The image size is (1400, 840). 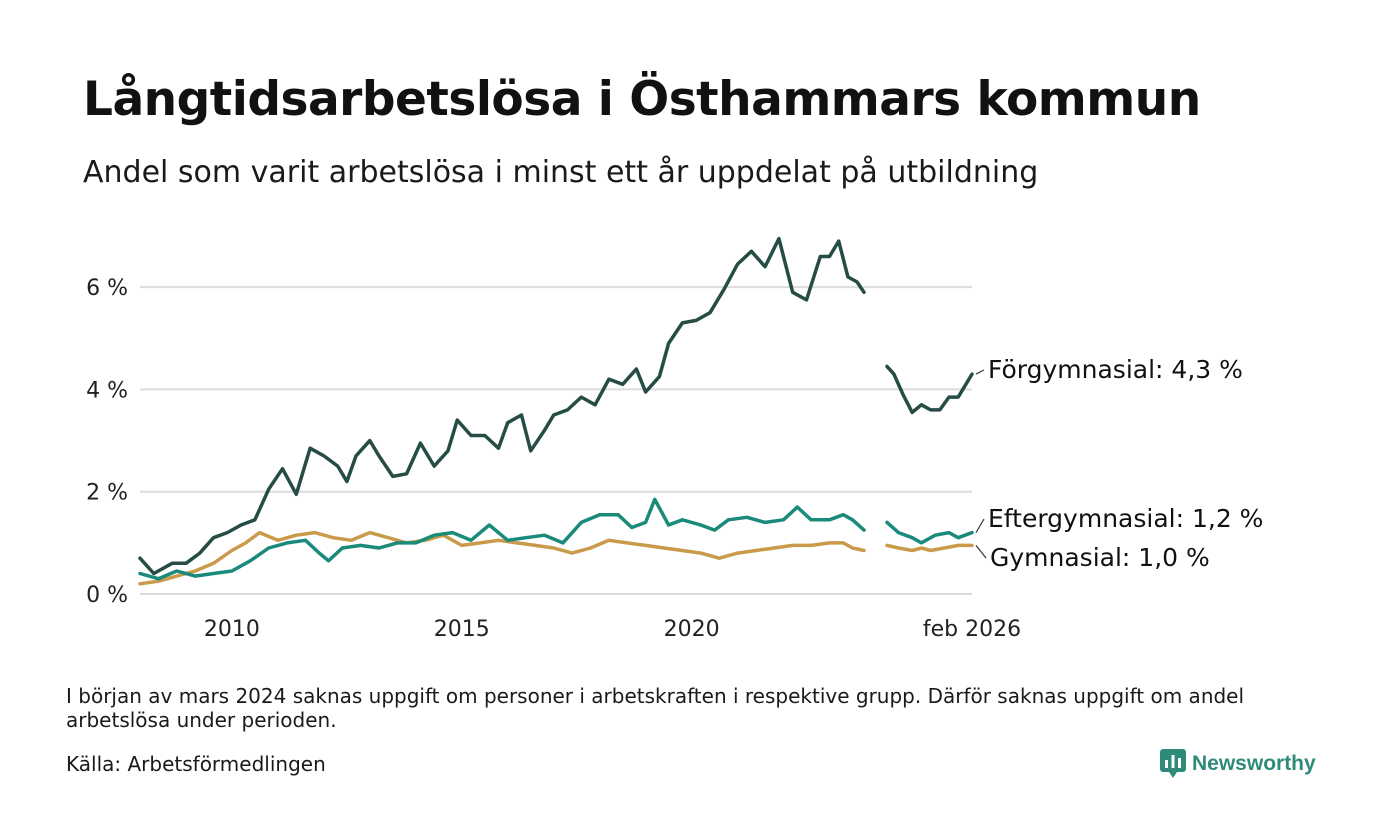 I want to click on brand-logo: Newsworthy, so click(x=1238, y=764).